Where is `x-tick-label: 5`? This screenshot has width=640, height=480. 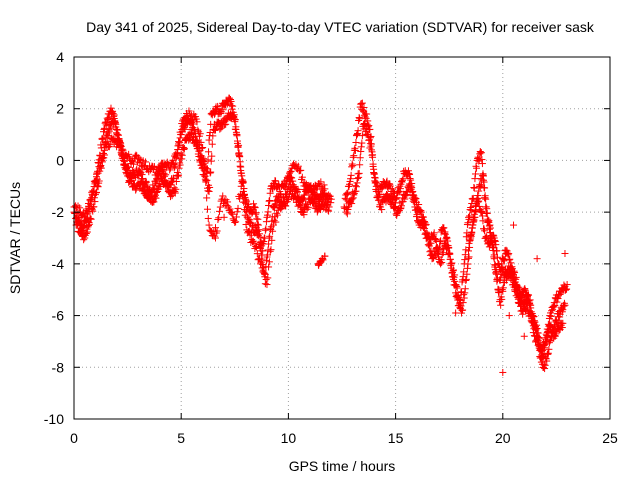 x-tick-label: 5 is located at coordinates (181, 438).